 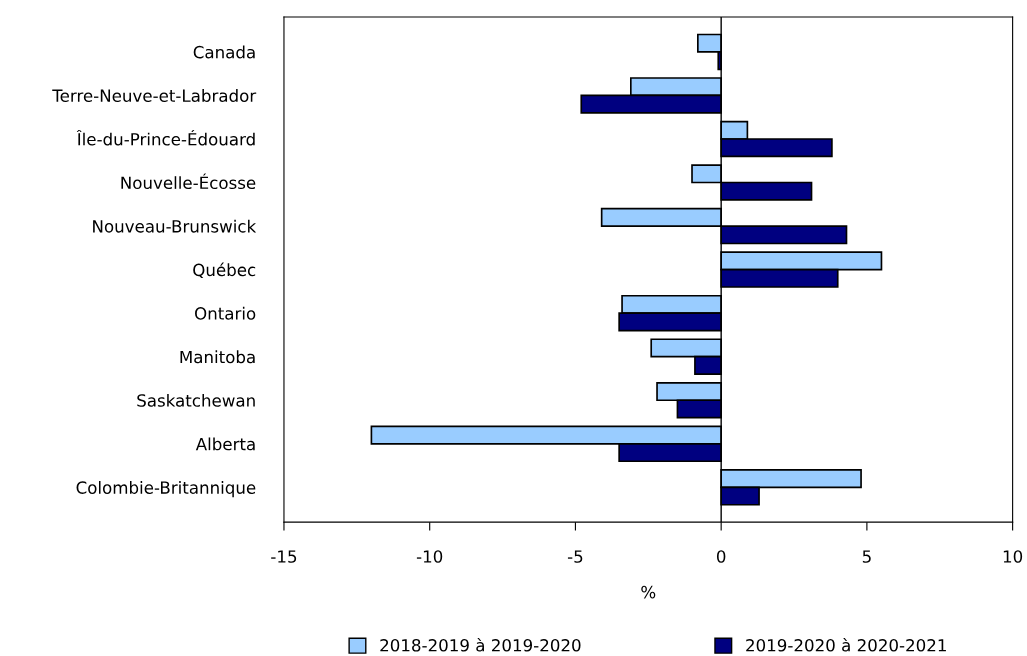 What do you see at coordinates (175, 226) in the screenshot?
I see `y-tick-label: Nouveau-Brunswick` at bounding box center [175, 226].